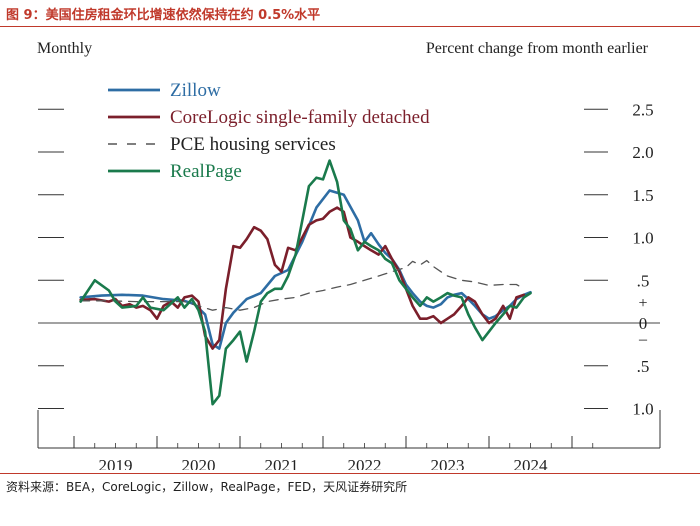  Describe the element at coordinates (349, 429) in the screenshot. I see `plot-frame` at that location.